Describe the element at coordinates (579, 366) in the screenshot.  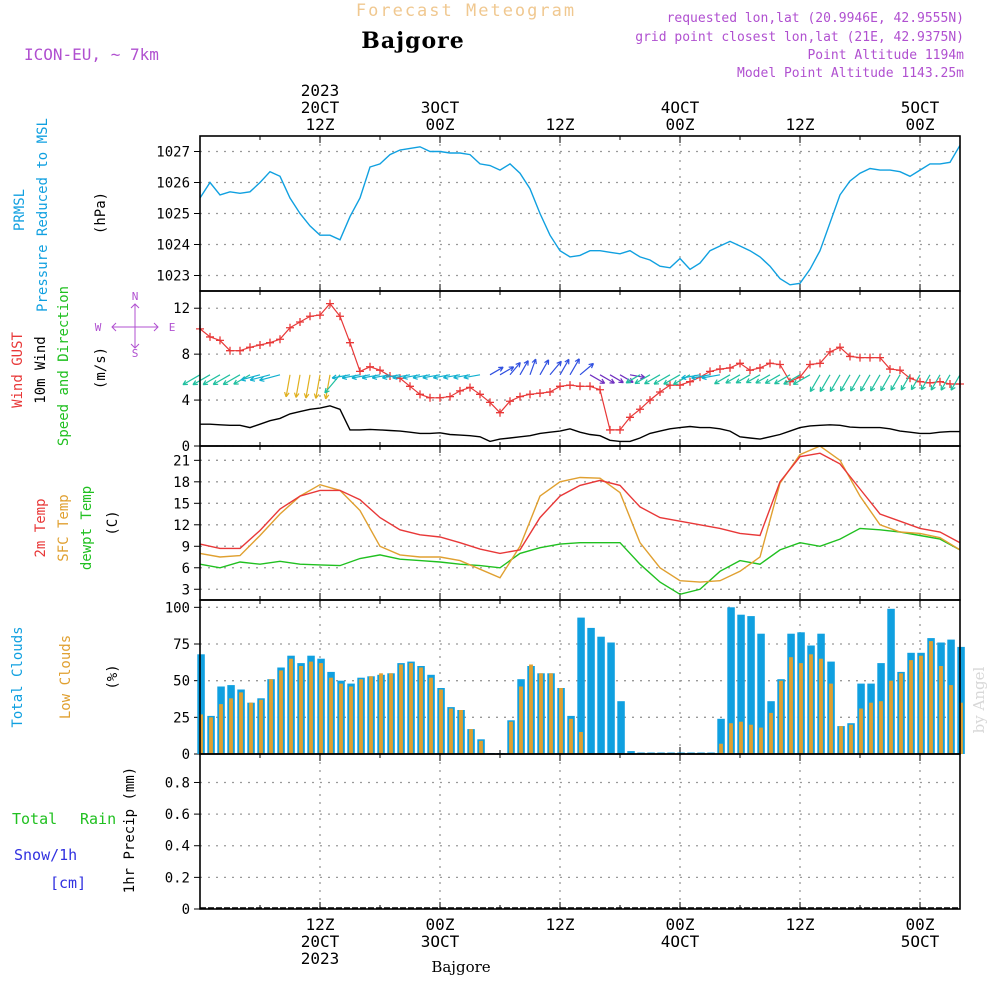
I see `wind-gust-line` at that location.